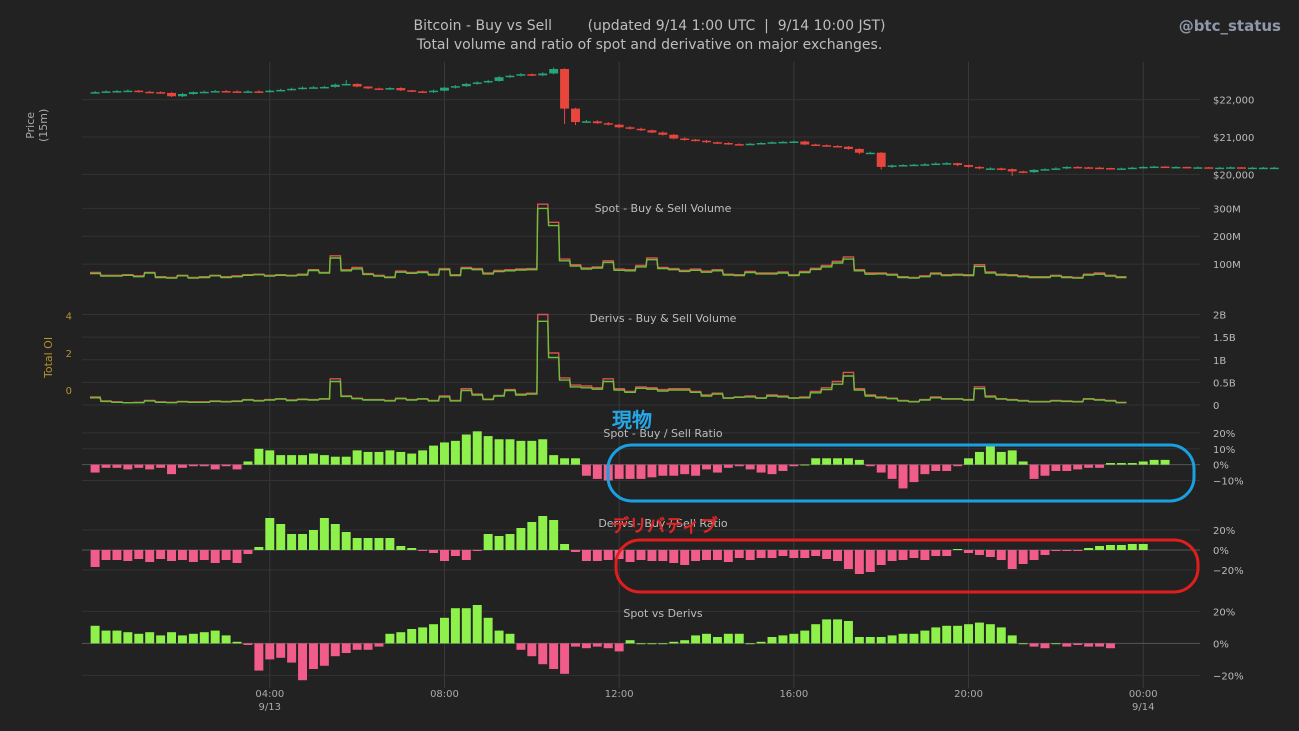 The height and width of the screenshot is (731, 1299). What do you see at coordinates (663, 318) in the screenshot?
I see `panel-title: Derivs - Buy & Sell Volume` at bounding box center [663, 318].